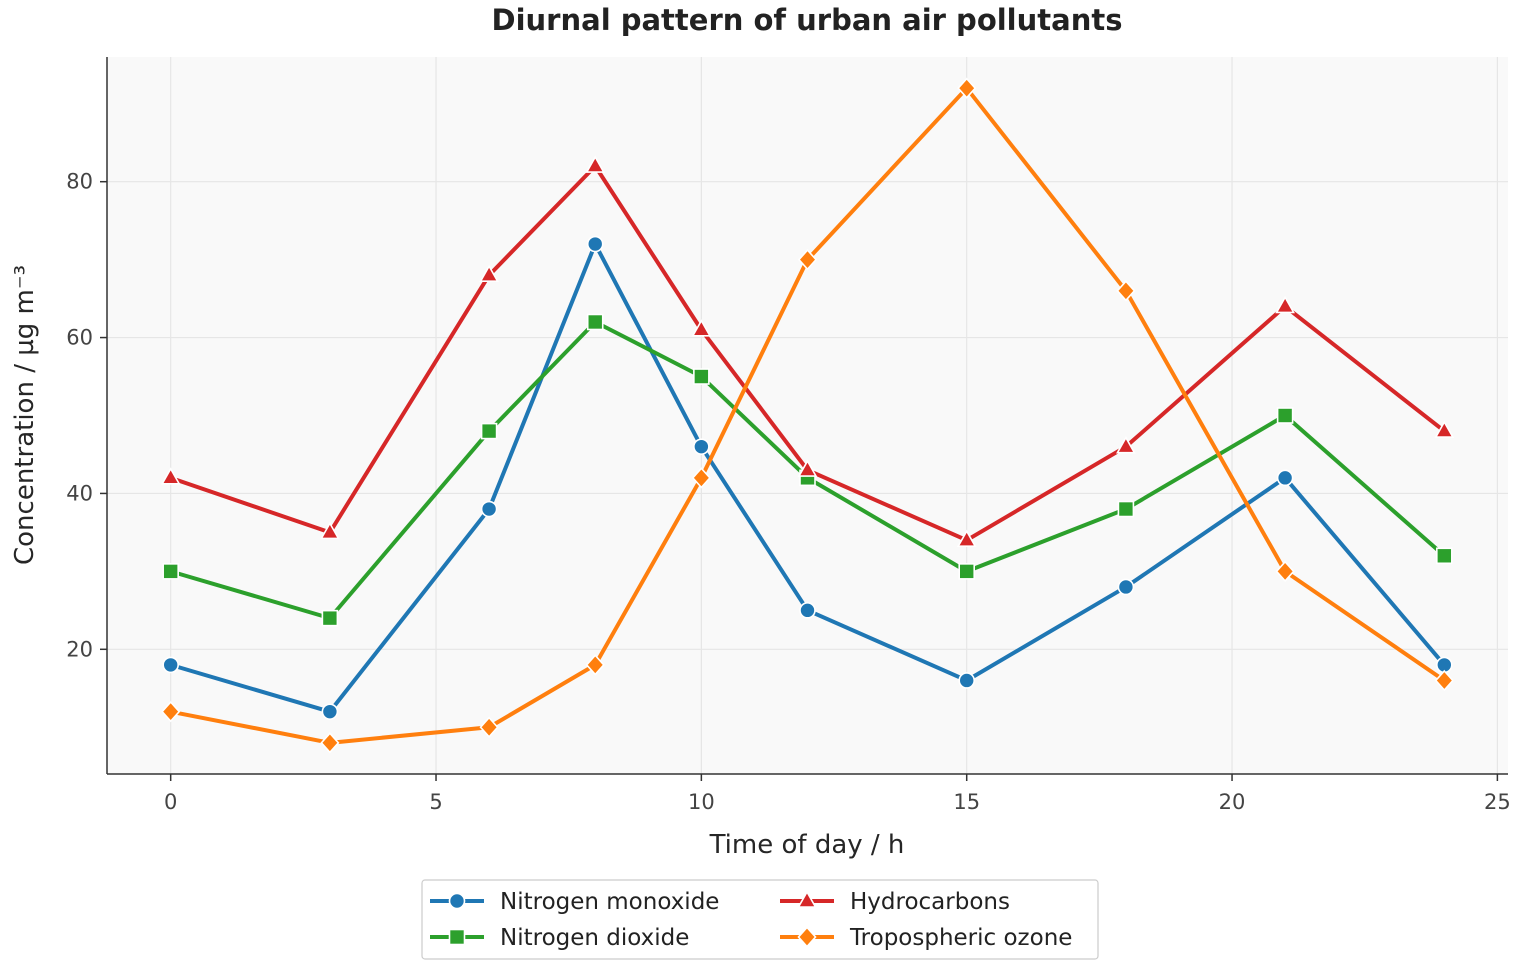 The image size is (1520, 960). What do you see at coordinates (79, 338) in the screenshot?
I see `y-tick-label: 60` at bounding box center [79, 338].